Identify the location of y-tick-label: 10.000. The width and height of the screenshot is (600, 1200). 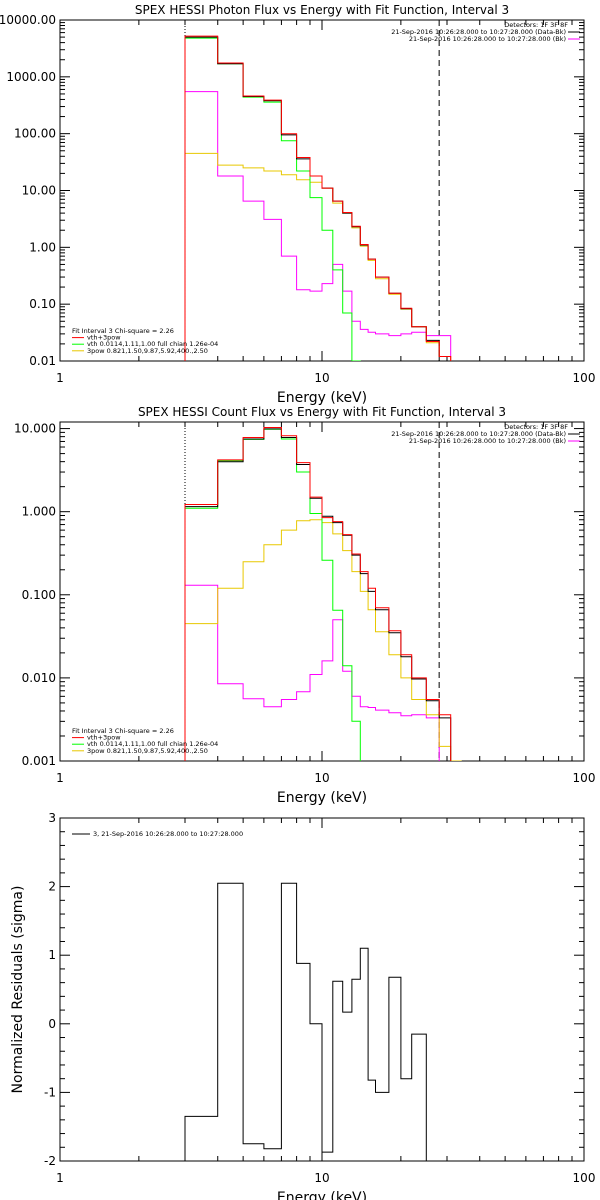
(35, 429).